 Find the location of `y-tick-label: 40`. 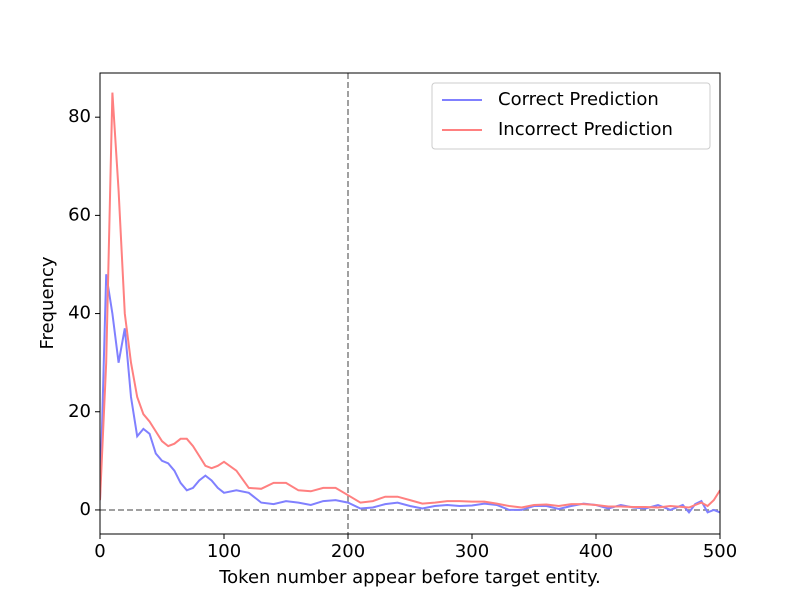

y-tick-label: 40 is located at coordinates (79, 313).